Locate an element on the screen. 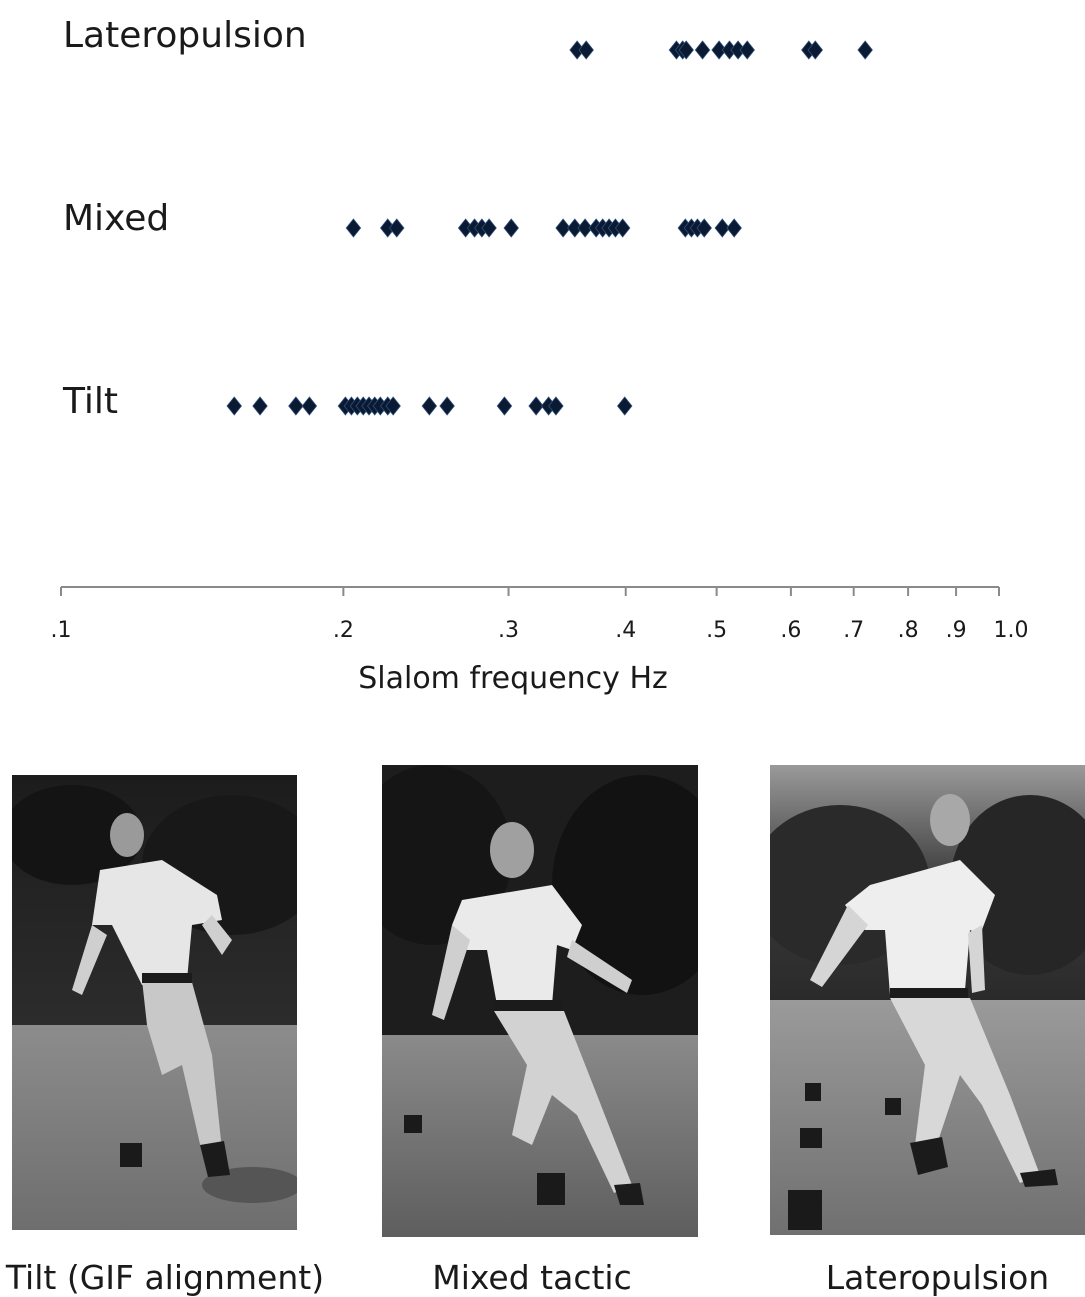 The image size is (1085, 1297). photo-lateropulsion is located at coordinates (927, 1000).